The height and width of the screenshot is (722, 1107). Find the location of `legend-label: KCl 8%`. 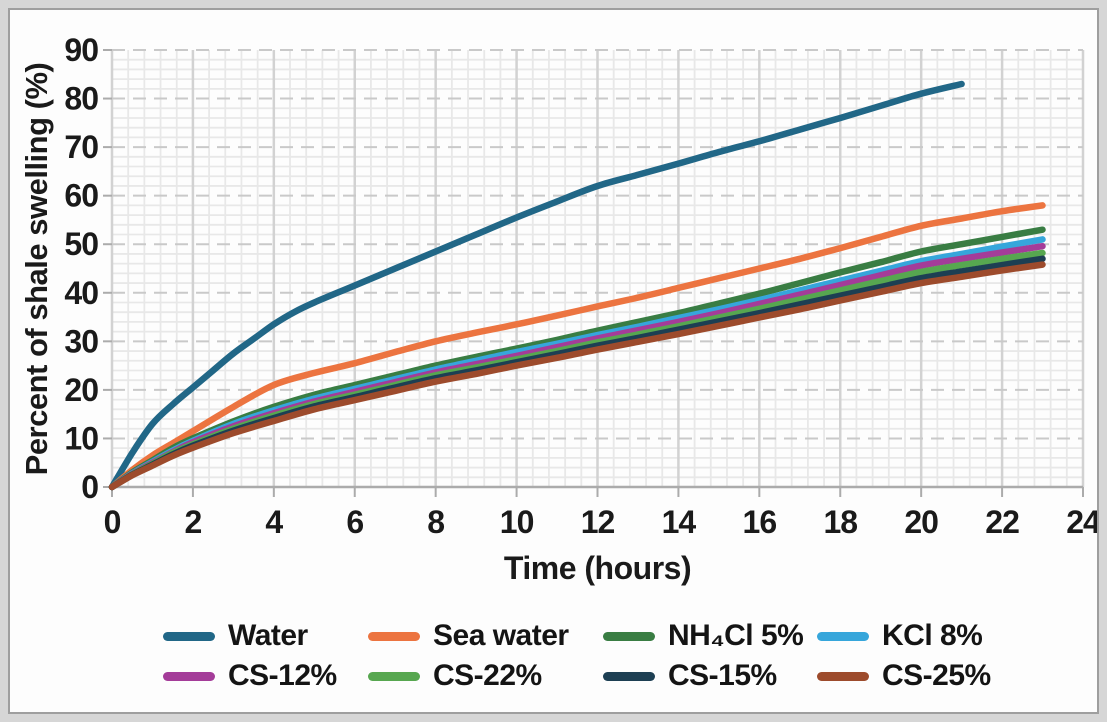

legend-label: KCl 8% is located at coordinates (932, 635).